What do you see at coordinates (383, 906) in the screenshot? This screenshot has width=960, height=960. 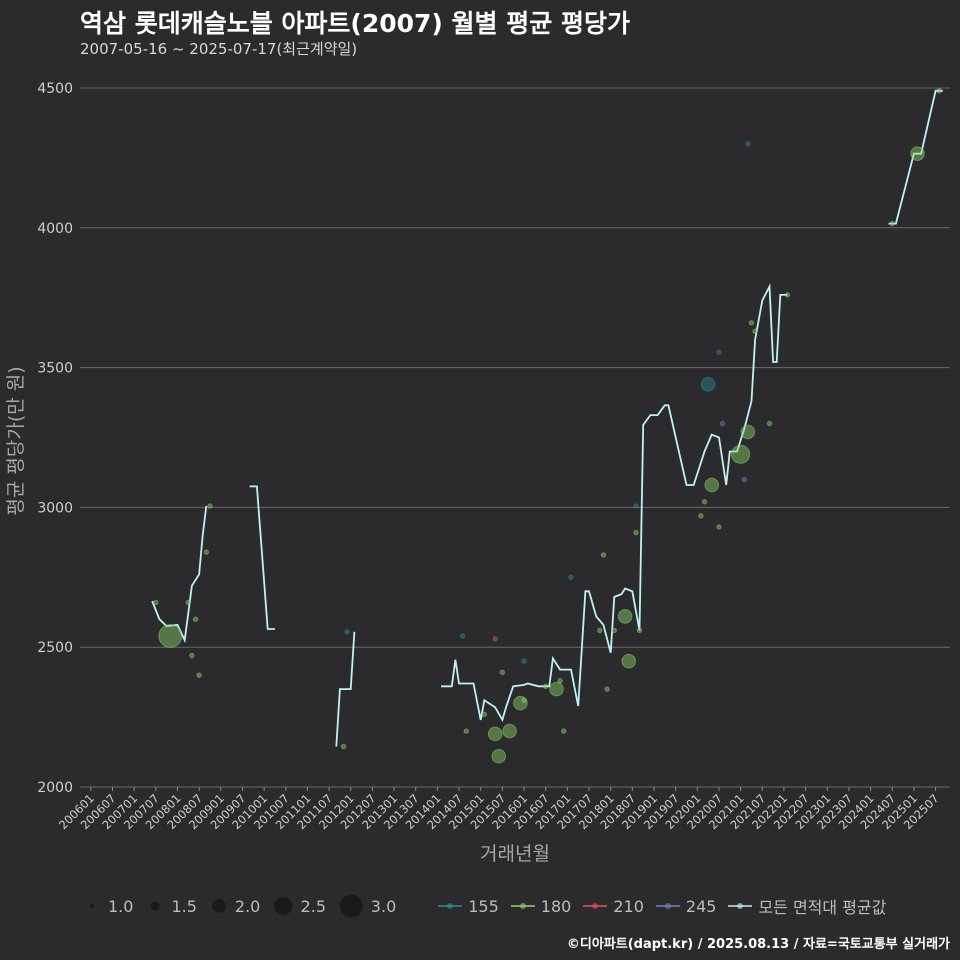 I see `size-legend-label: 3.0` at bounding box center [383, 906].